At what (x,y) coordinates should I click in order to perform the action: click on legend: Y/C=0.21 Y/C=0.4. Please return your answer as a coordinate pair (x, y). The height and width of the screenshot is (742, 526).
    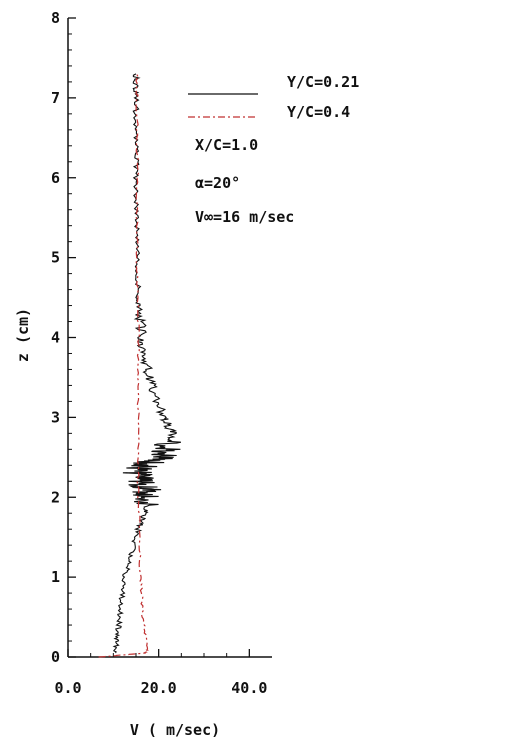
    Looking at the image, I should click on (273, 97).